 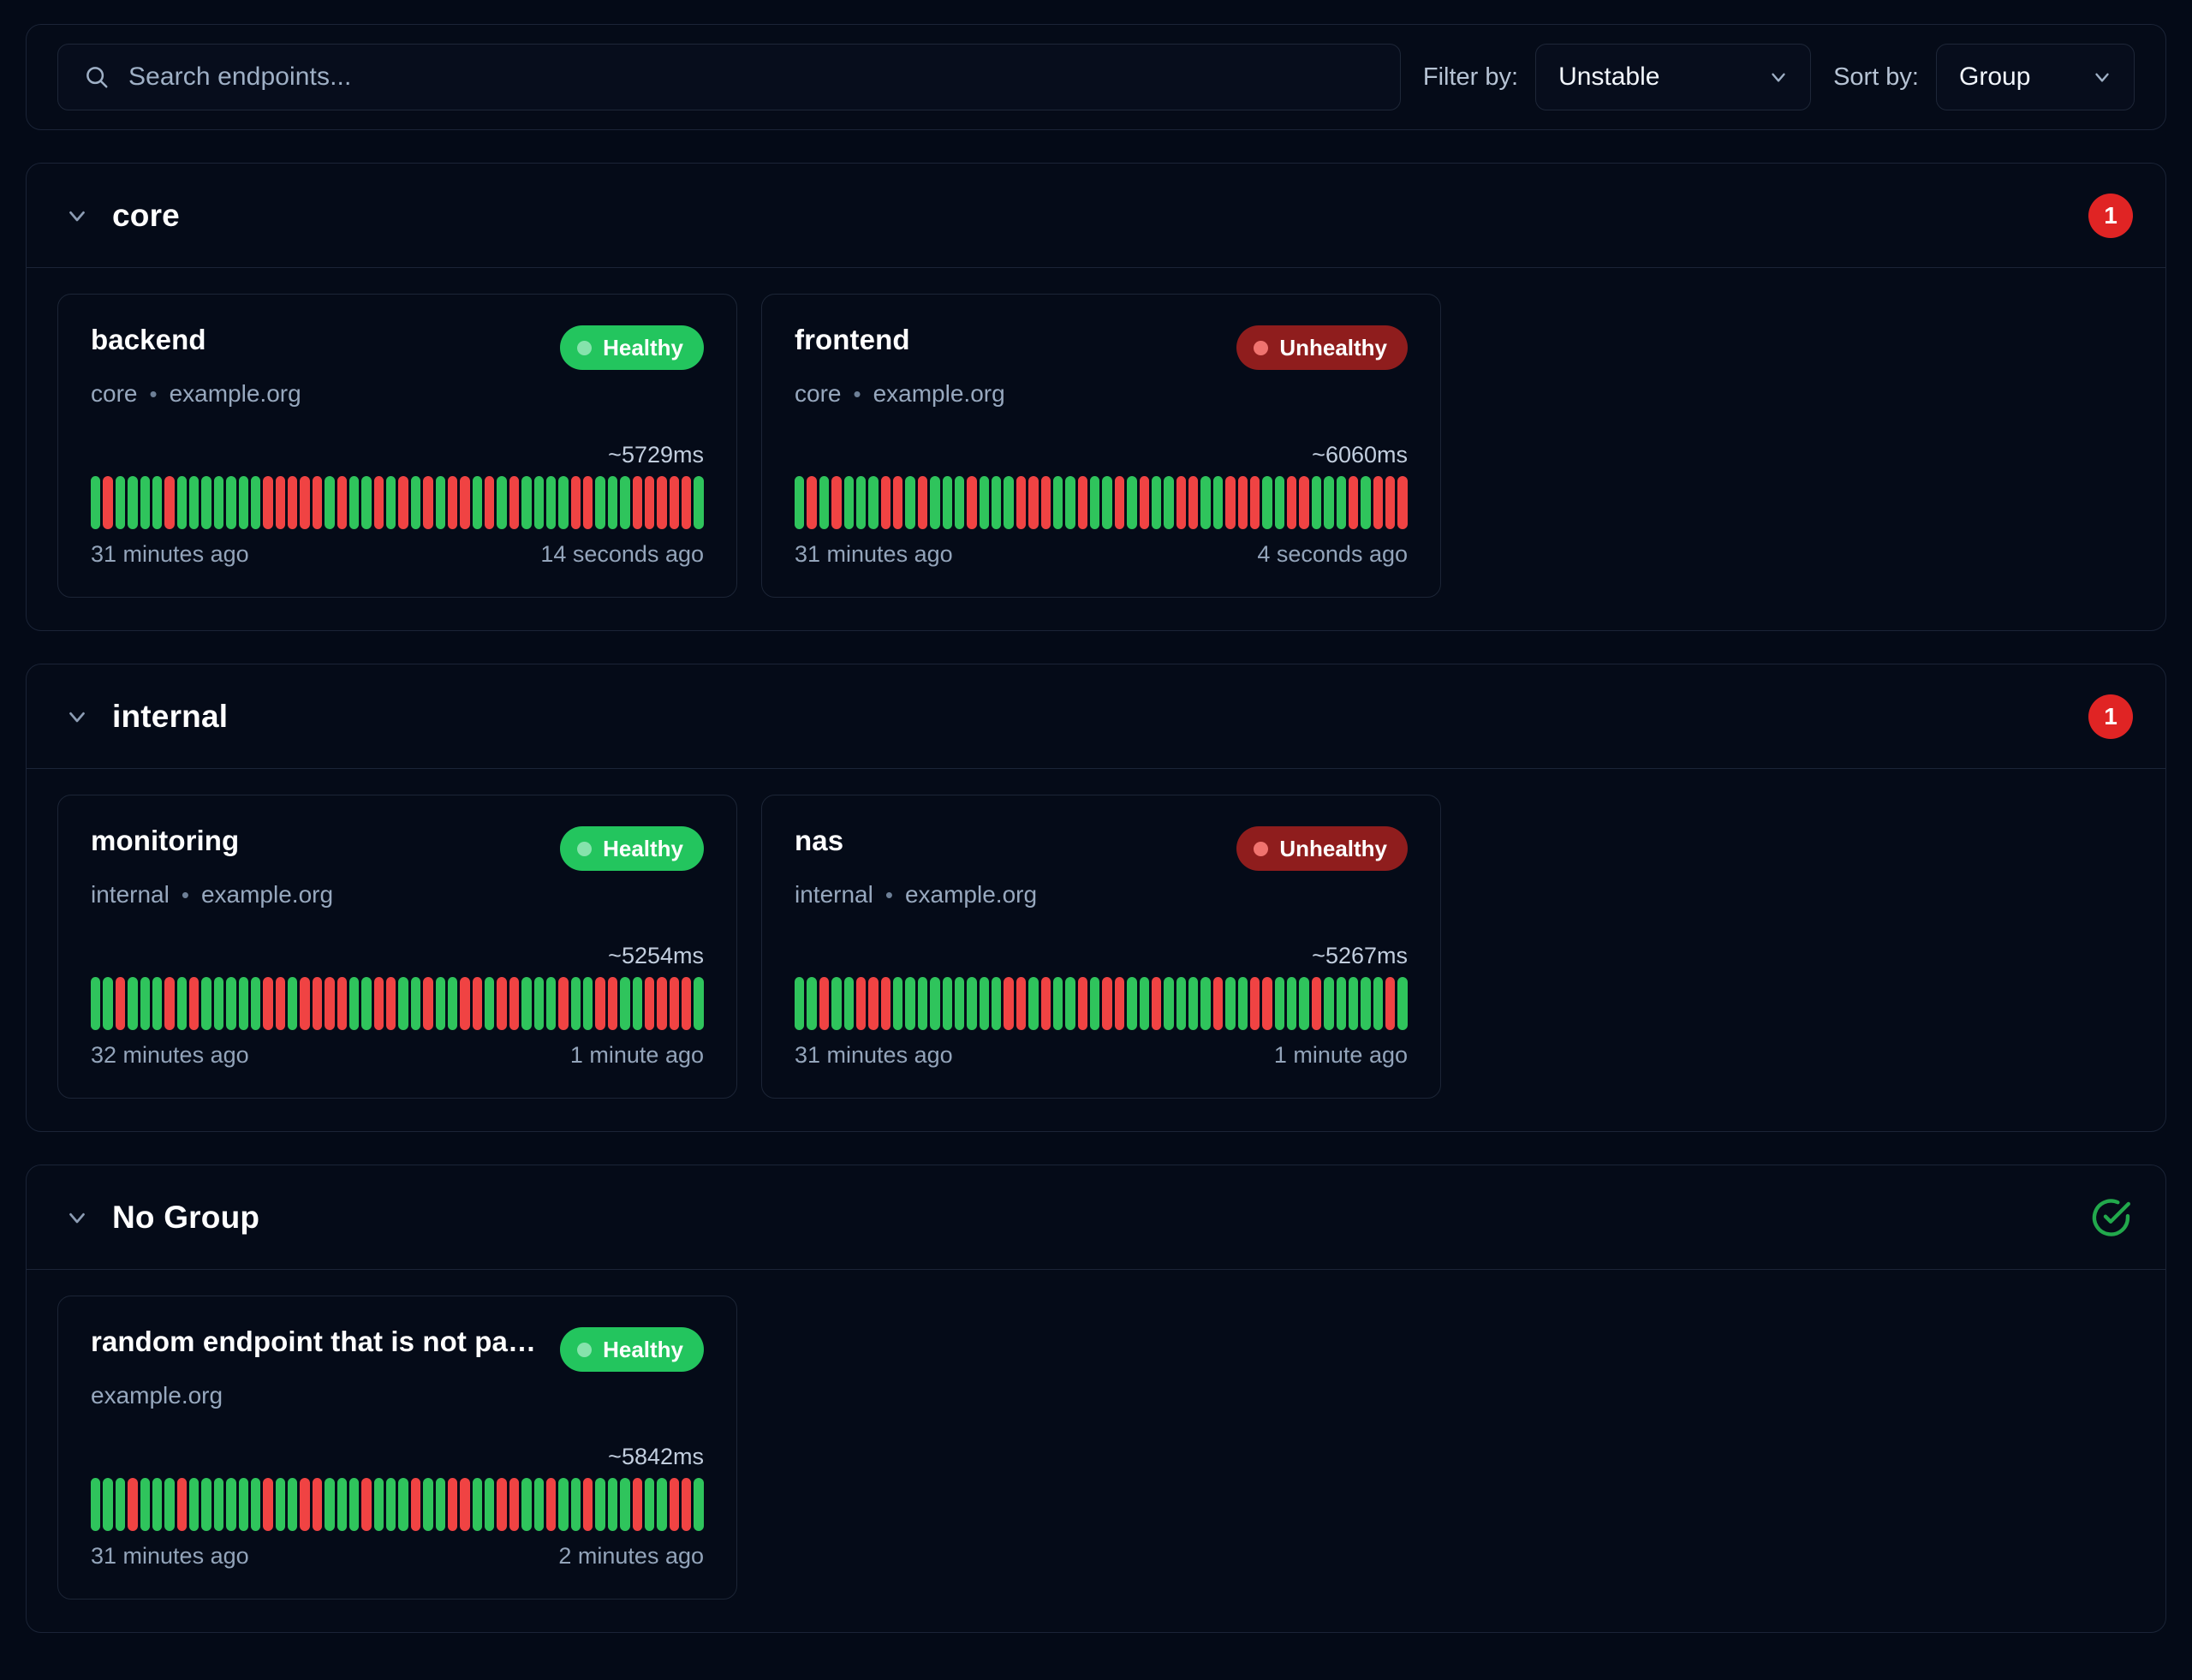 What do you see at coordinates (77, 717) in the screenshot?
I see `chevron-down-icon` at bounding box center [77, 717].